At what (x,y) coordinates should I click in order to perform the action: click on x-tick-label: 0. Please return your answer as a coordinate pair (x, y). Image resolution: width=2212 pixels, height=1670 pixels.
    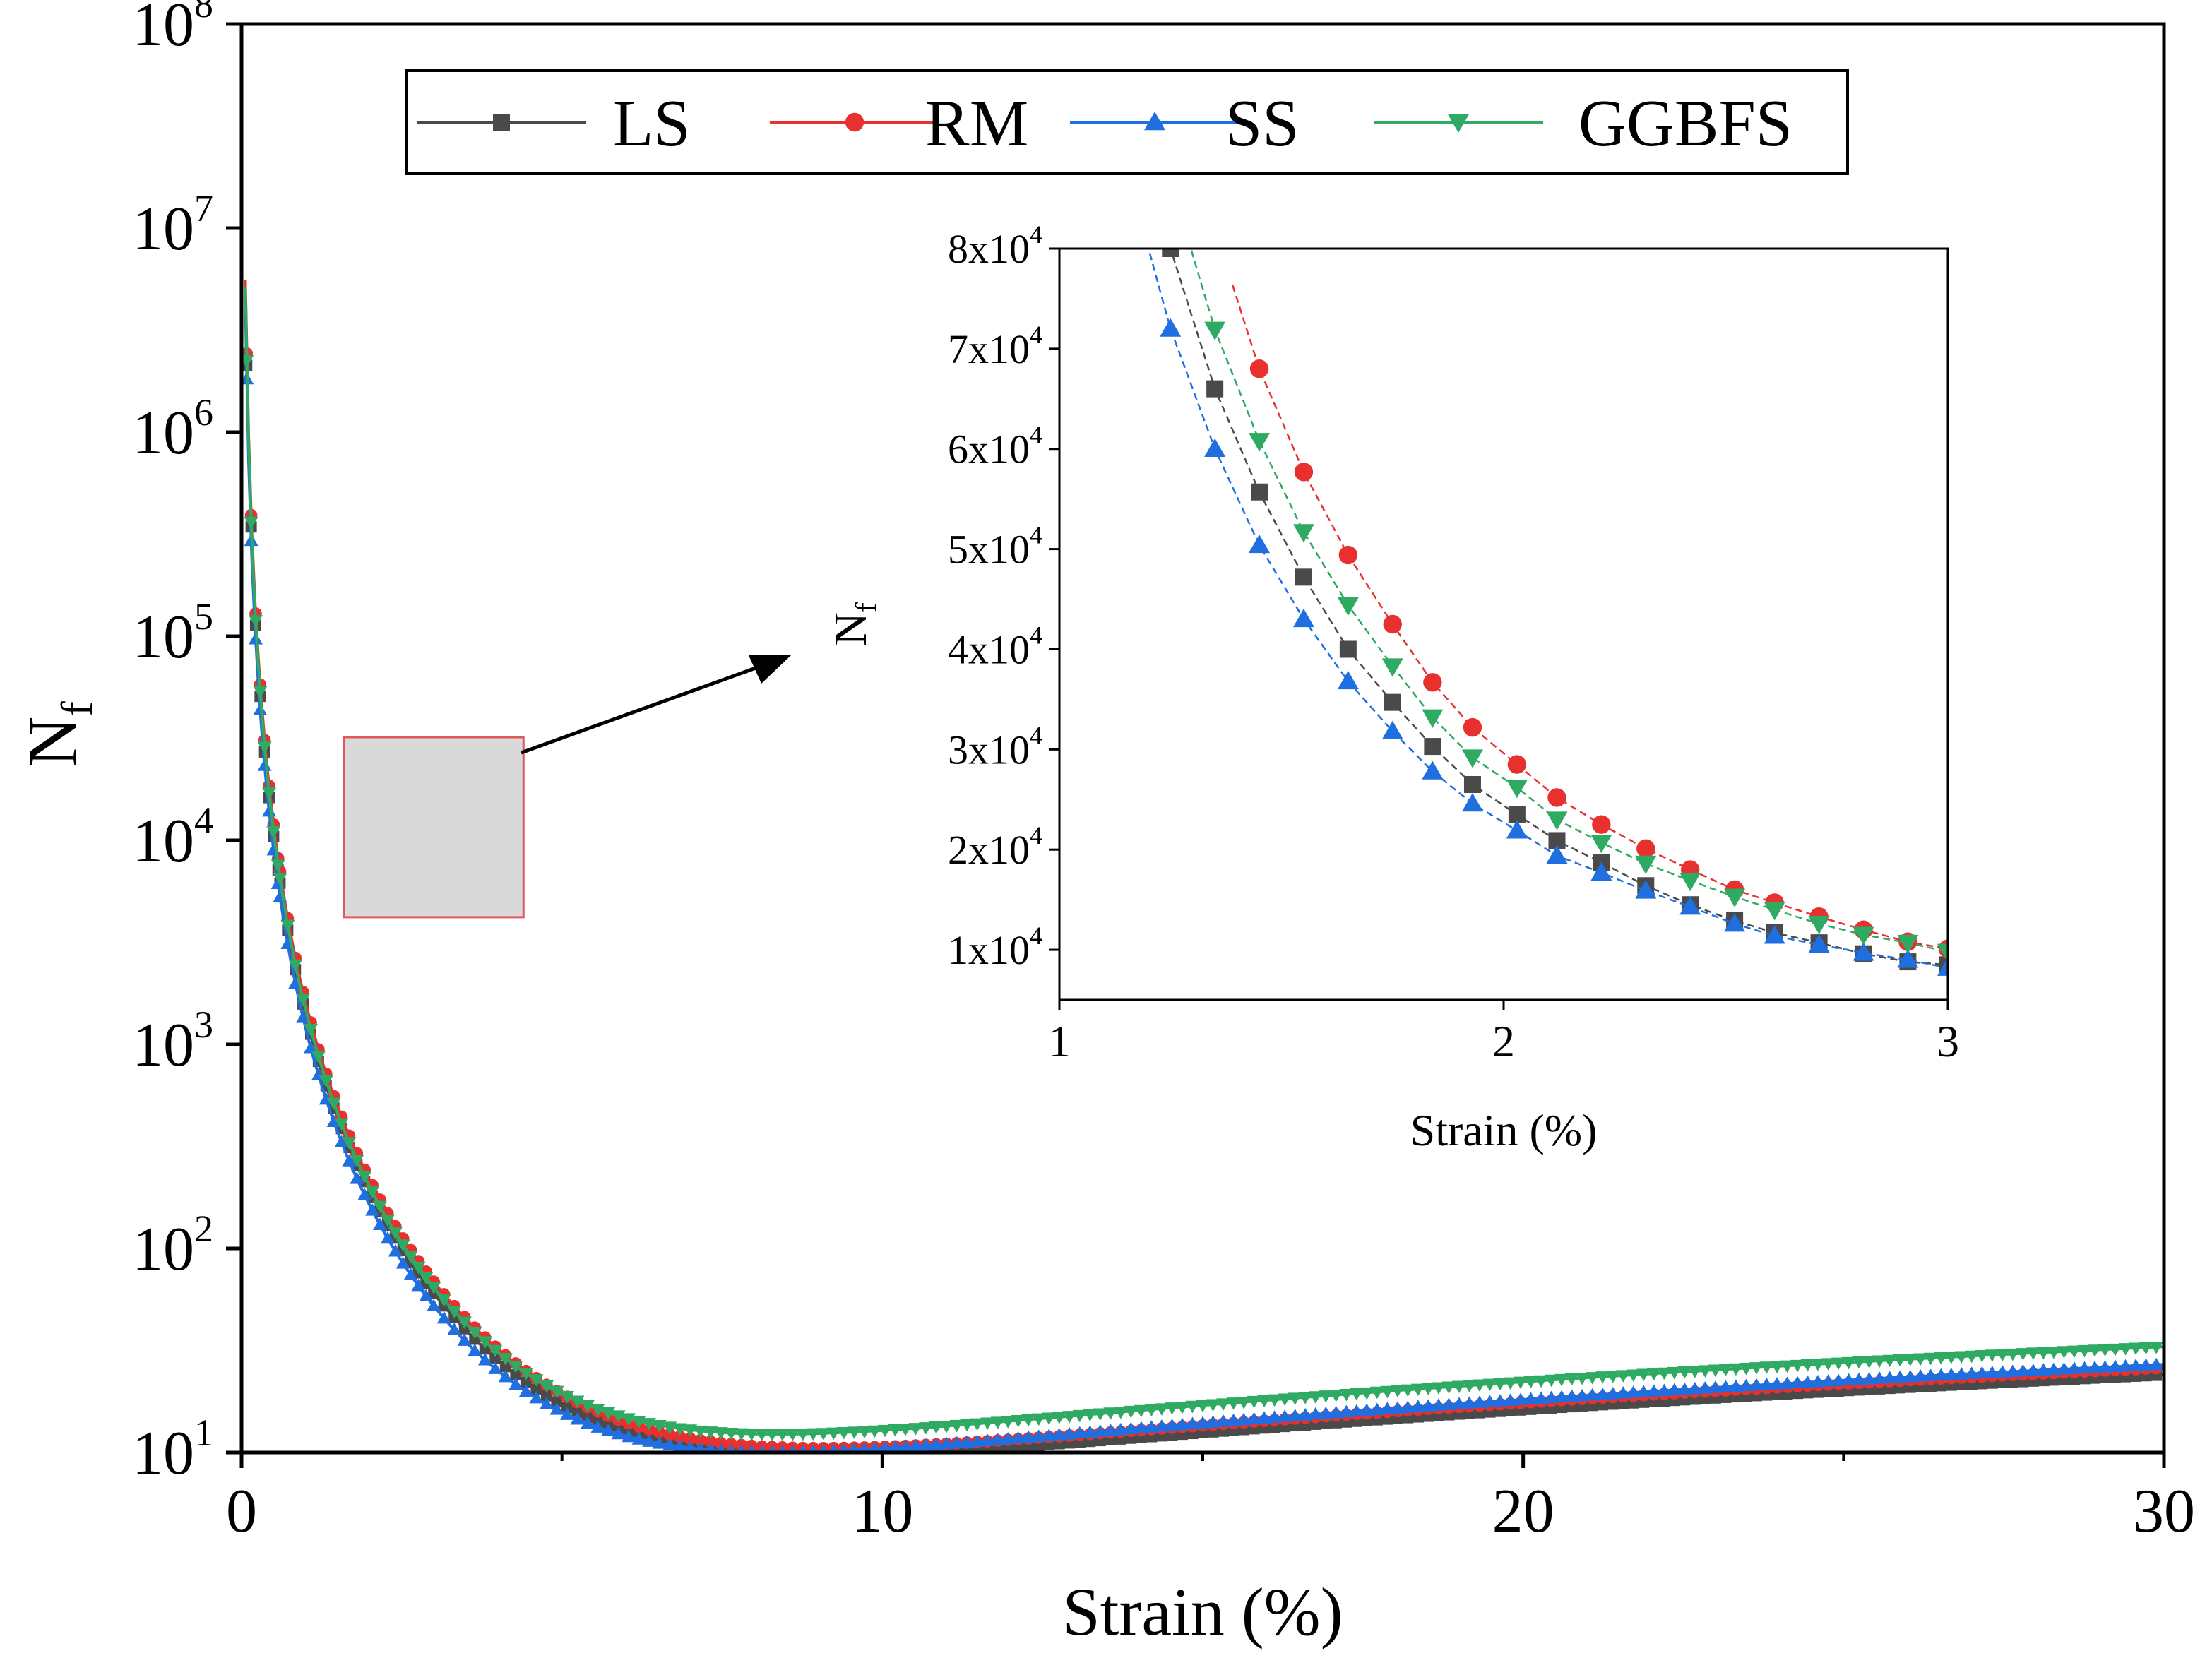
    Looking at the image, I should click on (241, 1511).